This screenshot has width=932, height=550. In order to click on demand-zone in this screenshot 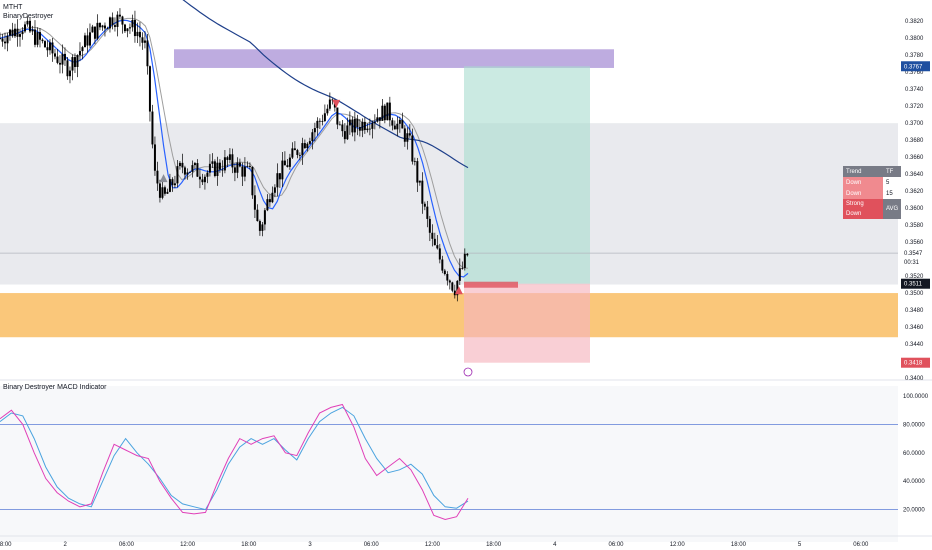, I will do `click(449, 315)`.